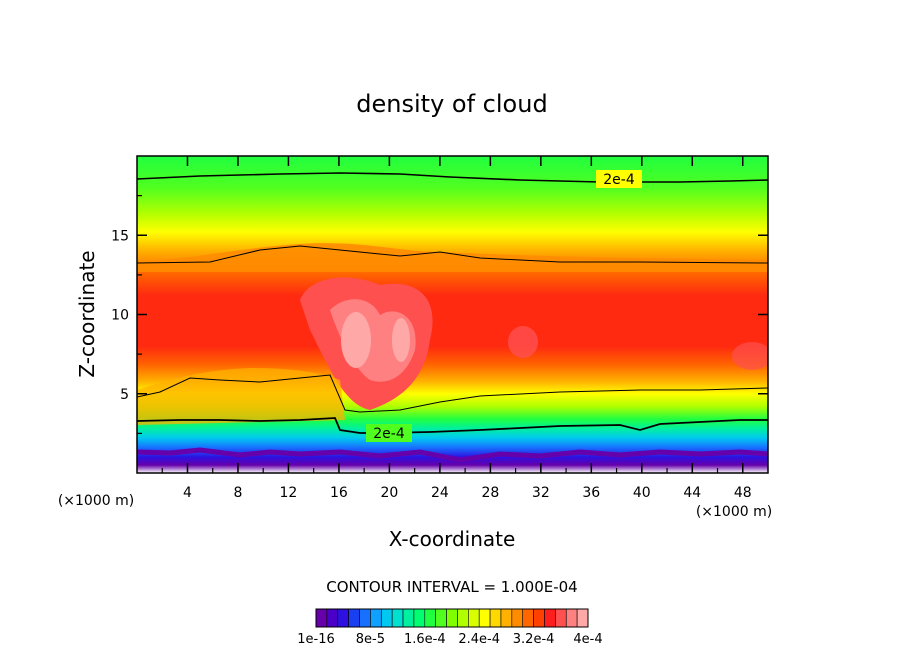 The image size is (904, 654). I want to click on y-tick-label: 10, so click(120, 316).